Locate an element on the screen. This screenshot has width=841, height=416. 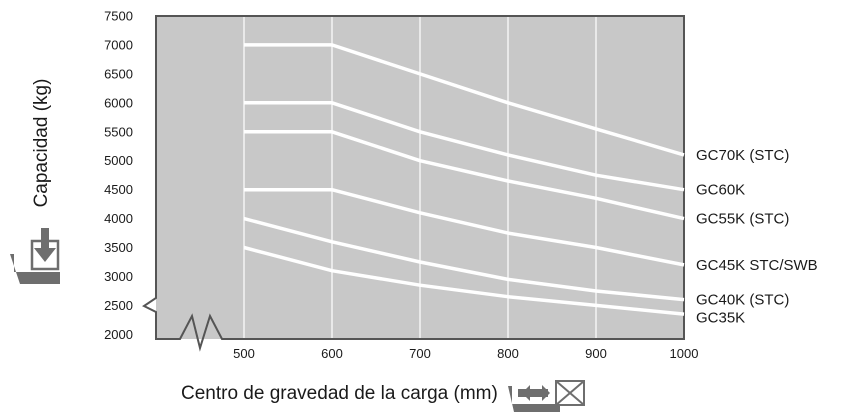
series-label-3: GC45K STC/SWB is located at coordinates (757, 265).